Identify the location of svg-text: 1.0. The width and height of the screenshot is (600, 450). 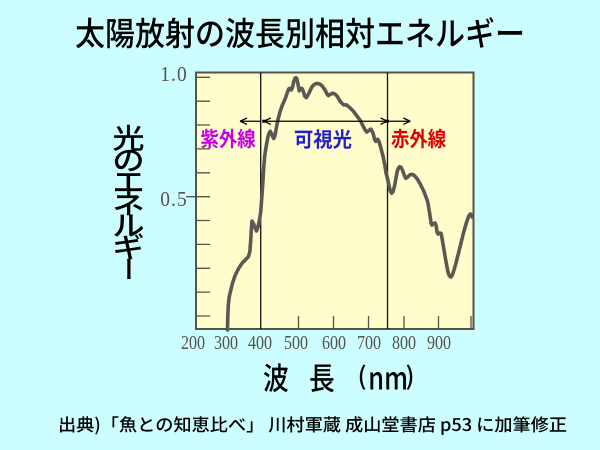
(173, 74).